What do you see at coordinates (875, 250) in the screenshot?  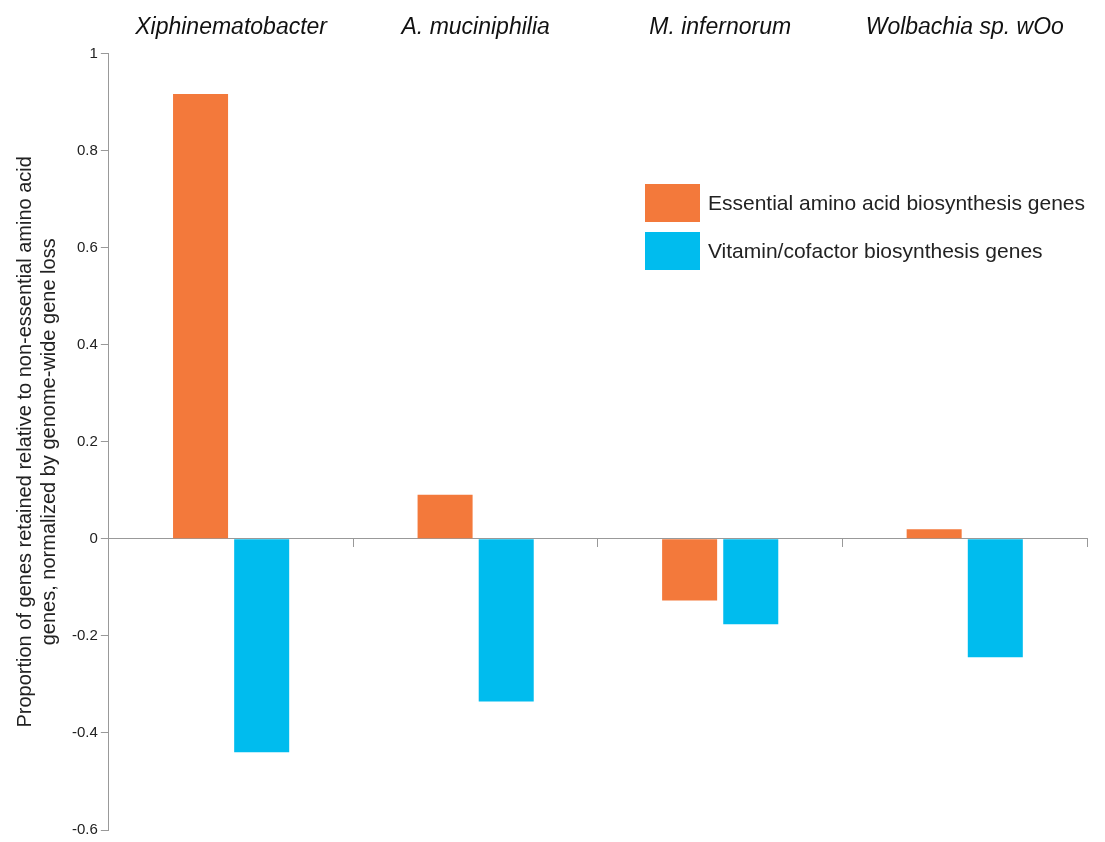 I see `legend-label: Vitamin/cofactor biosynthesis genes` at bounding box center [875, 250].